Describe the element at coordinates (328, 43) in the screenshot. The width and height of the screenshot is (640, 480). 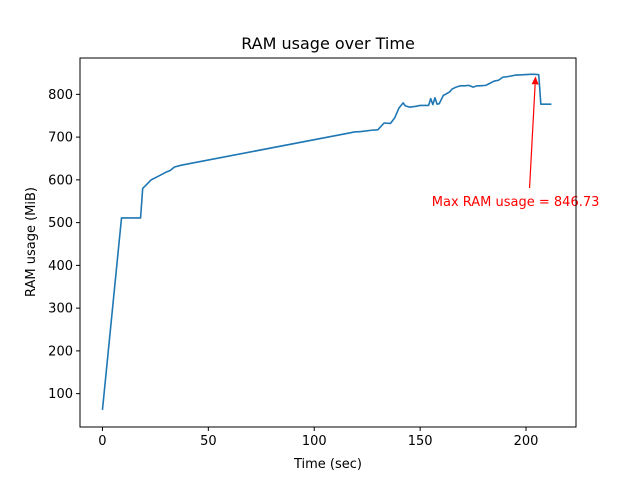
I see `chart-title: RAM usage over Time` at that location.